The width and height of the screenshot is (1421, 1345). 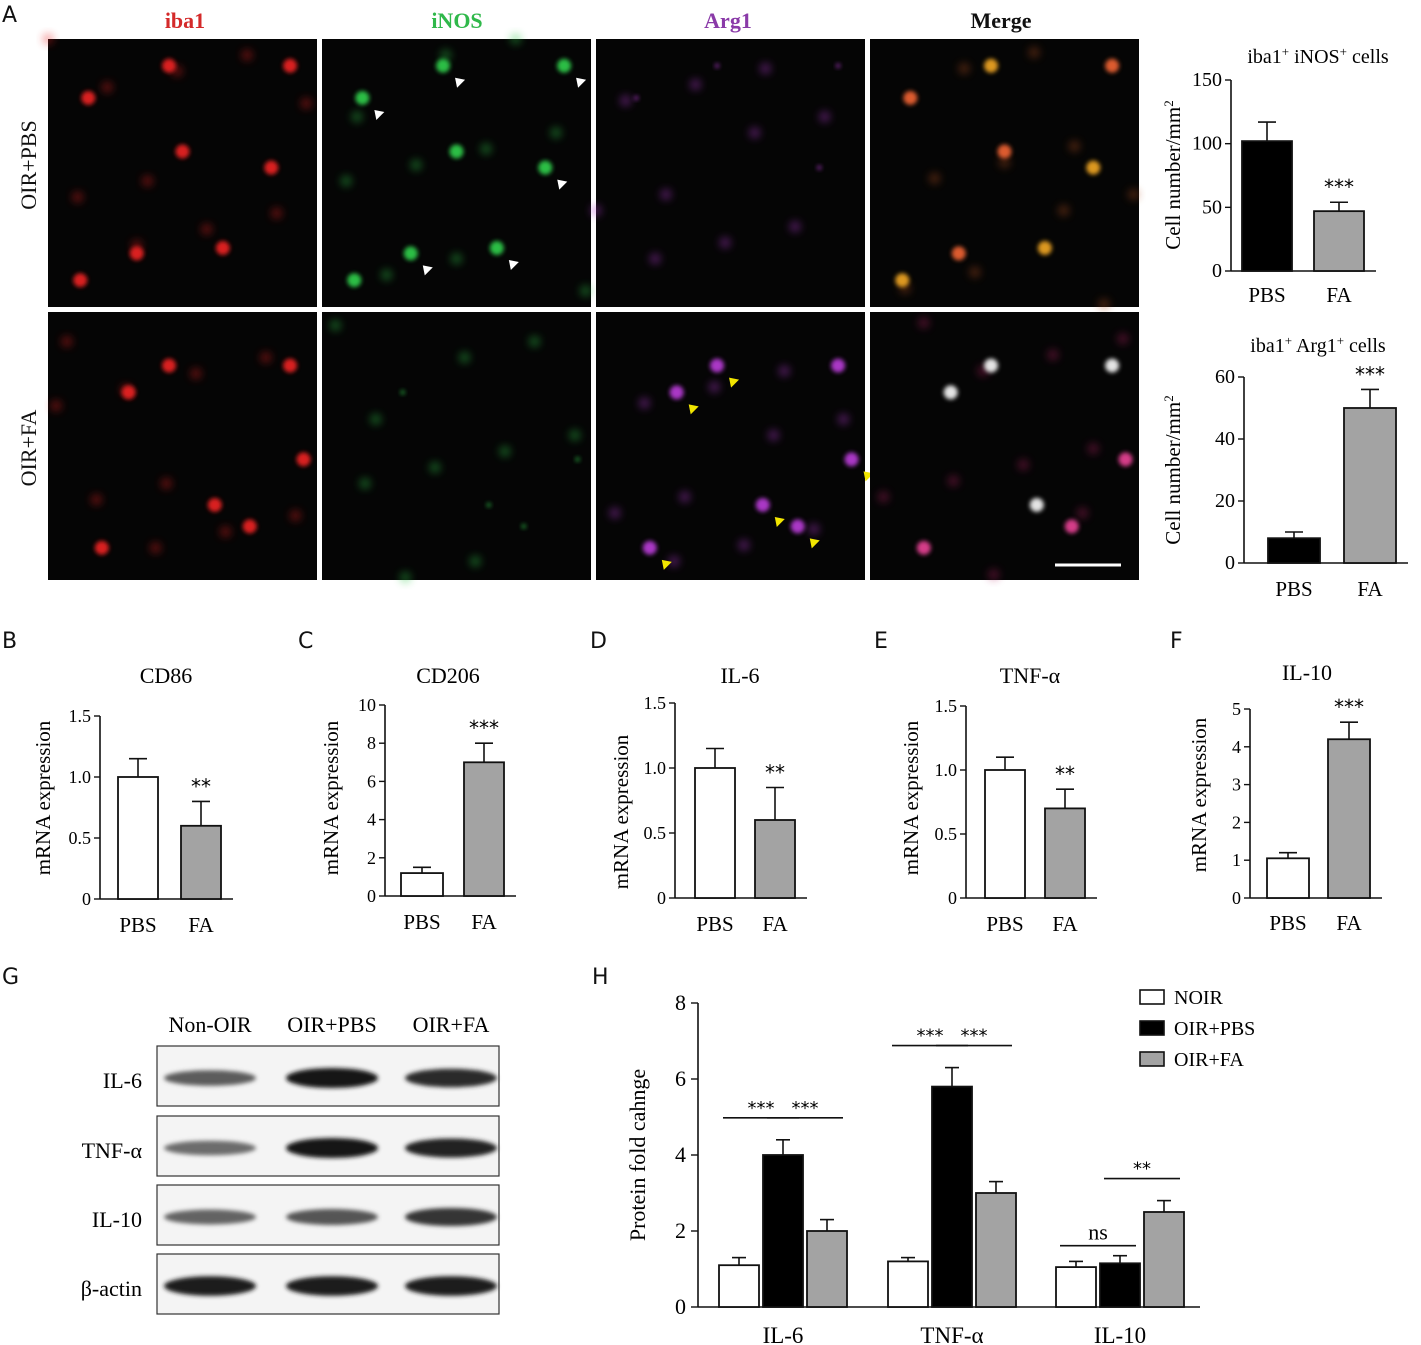 What do you see at coordinates (9, 641) in the screenshot?
I see `panel-letter-b: B` at bounding box center [9, 641].